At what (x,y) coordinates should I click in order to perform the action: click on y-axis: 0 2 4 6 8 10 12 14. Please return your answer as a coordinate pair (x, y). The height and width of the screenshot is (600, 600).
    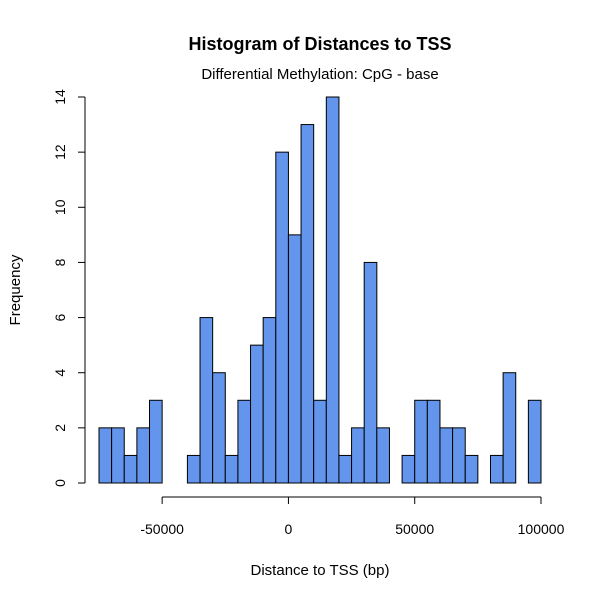
    Looking at the image, I should click on (69, 288).